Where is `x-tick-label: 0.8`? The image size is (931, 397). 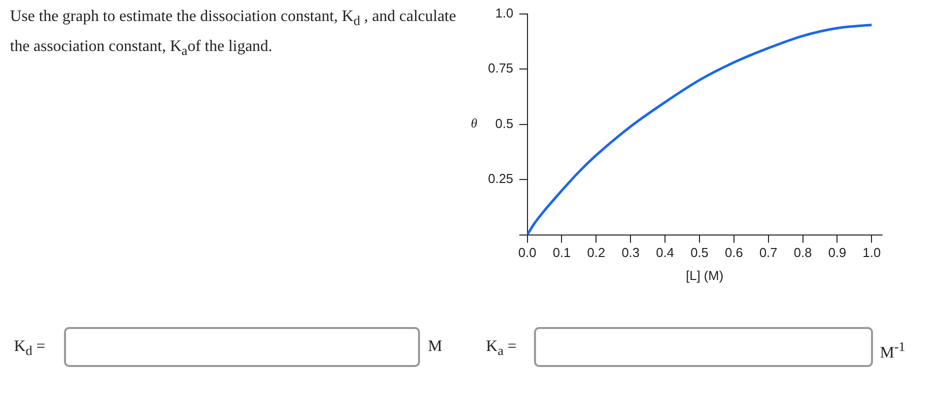
x-tick-label: 0.8 is located at coordinates (803, 252).